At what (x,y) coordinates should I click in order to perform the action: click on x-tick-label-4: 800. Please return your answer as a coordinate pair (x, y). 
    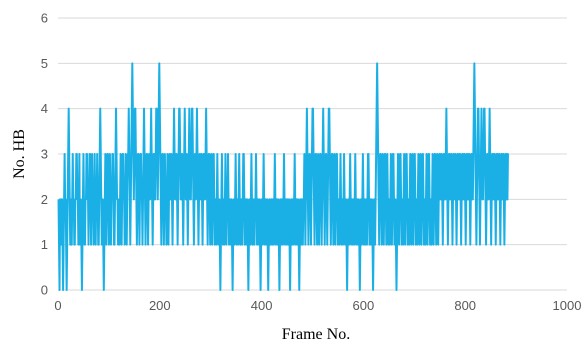
    Looking at the image, I should click on (465, 305).